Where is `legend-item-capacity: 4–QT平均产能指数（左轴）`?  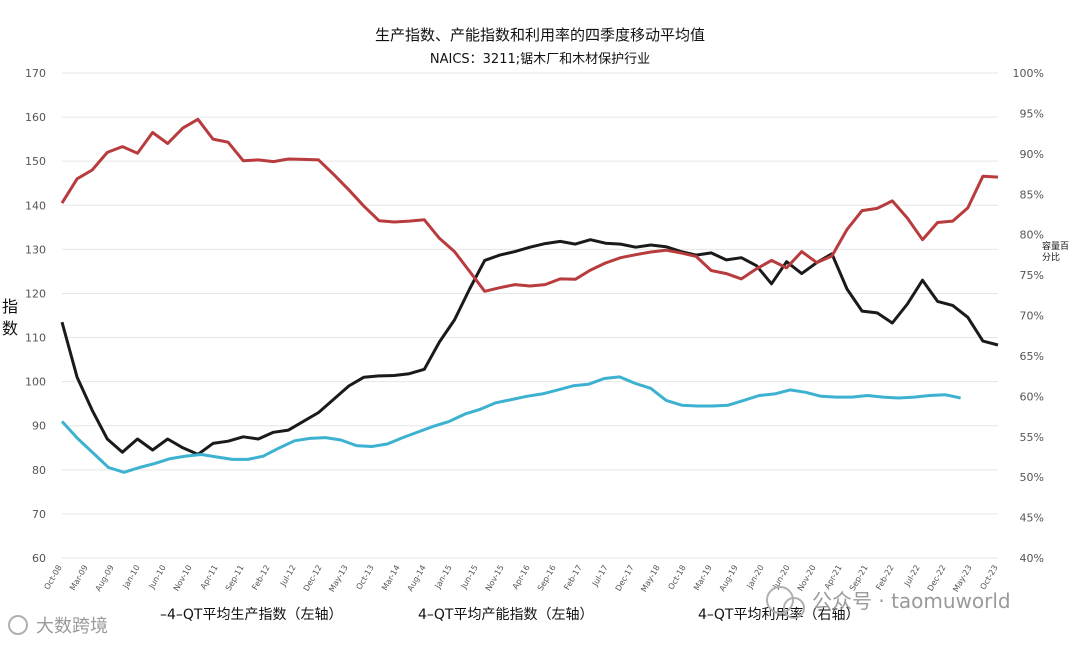
legend-item-capacity: 4–QT平均产能指数（左轴） is located at coordinates (505, 615).